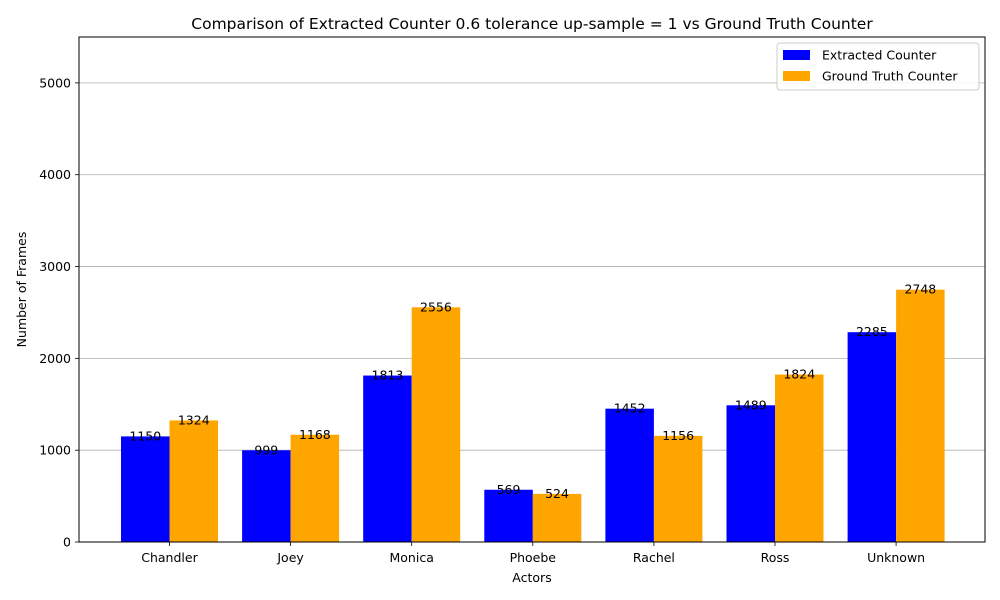  I want to click on data-label: 1489, so click(751, 404).